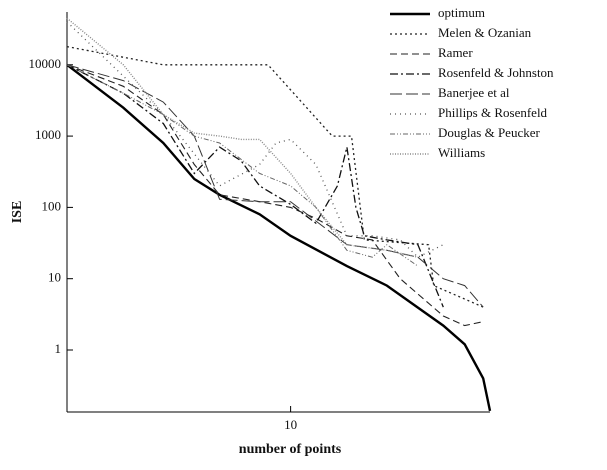  What do you see at coordinates (489, 132) in the screenshot?
I see `legend-label: Douglas & Peucker` at bounding box center [489, 132].